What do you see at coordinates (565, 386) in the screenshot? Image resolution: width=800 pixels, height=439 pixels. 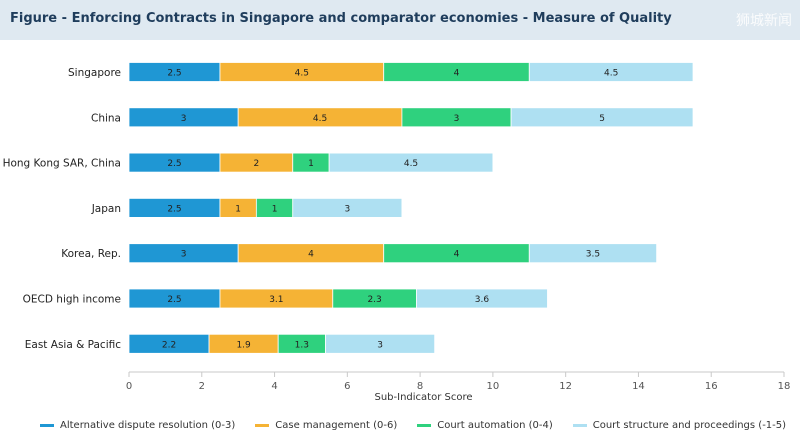 I see `x-tick-label: 12` at bounding box center [565, 386].